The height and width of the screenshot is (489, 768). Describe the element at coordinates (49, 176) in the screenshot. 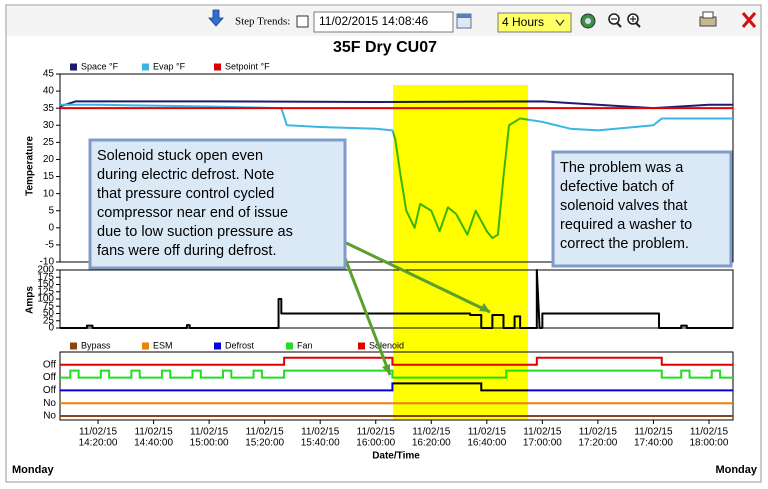

I see `y-tick-label: 15` at that location.